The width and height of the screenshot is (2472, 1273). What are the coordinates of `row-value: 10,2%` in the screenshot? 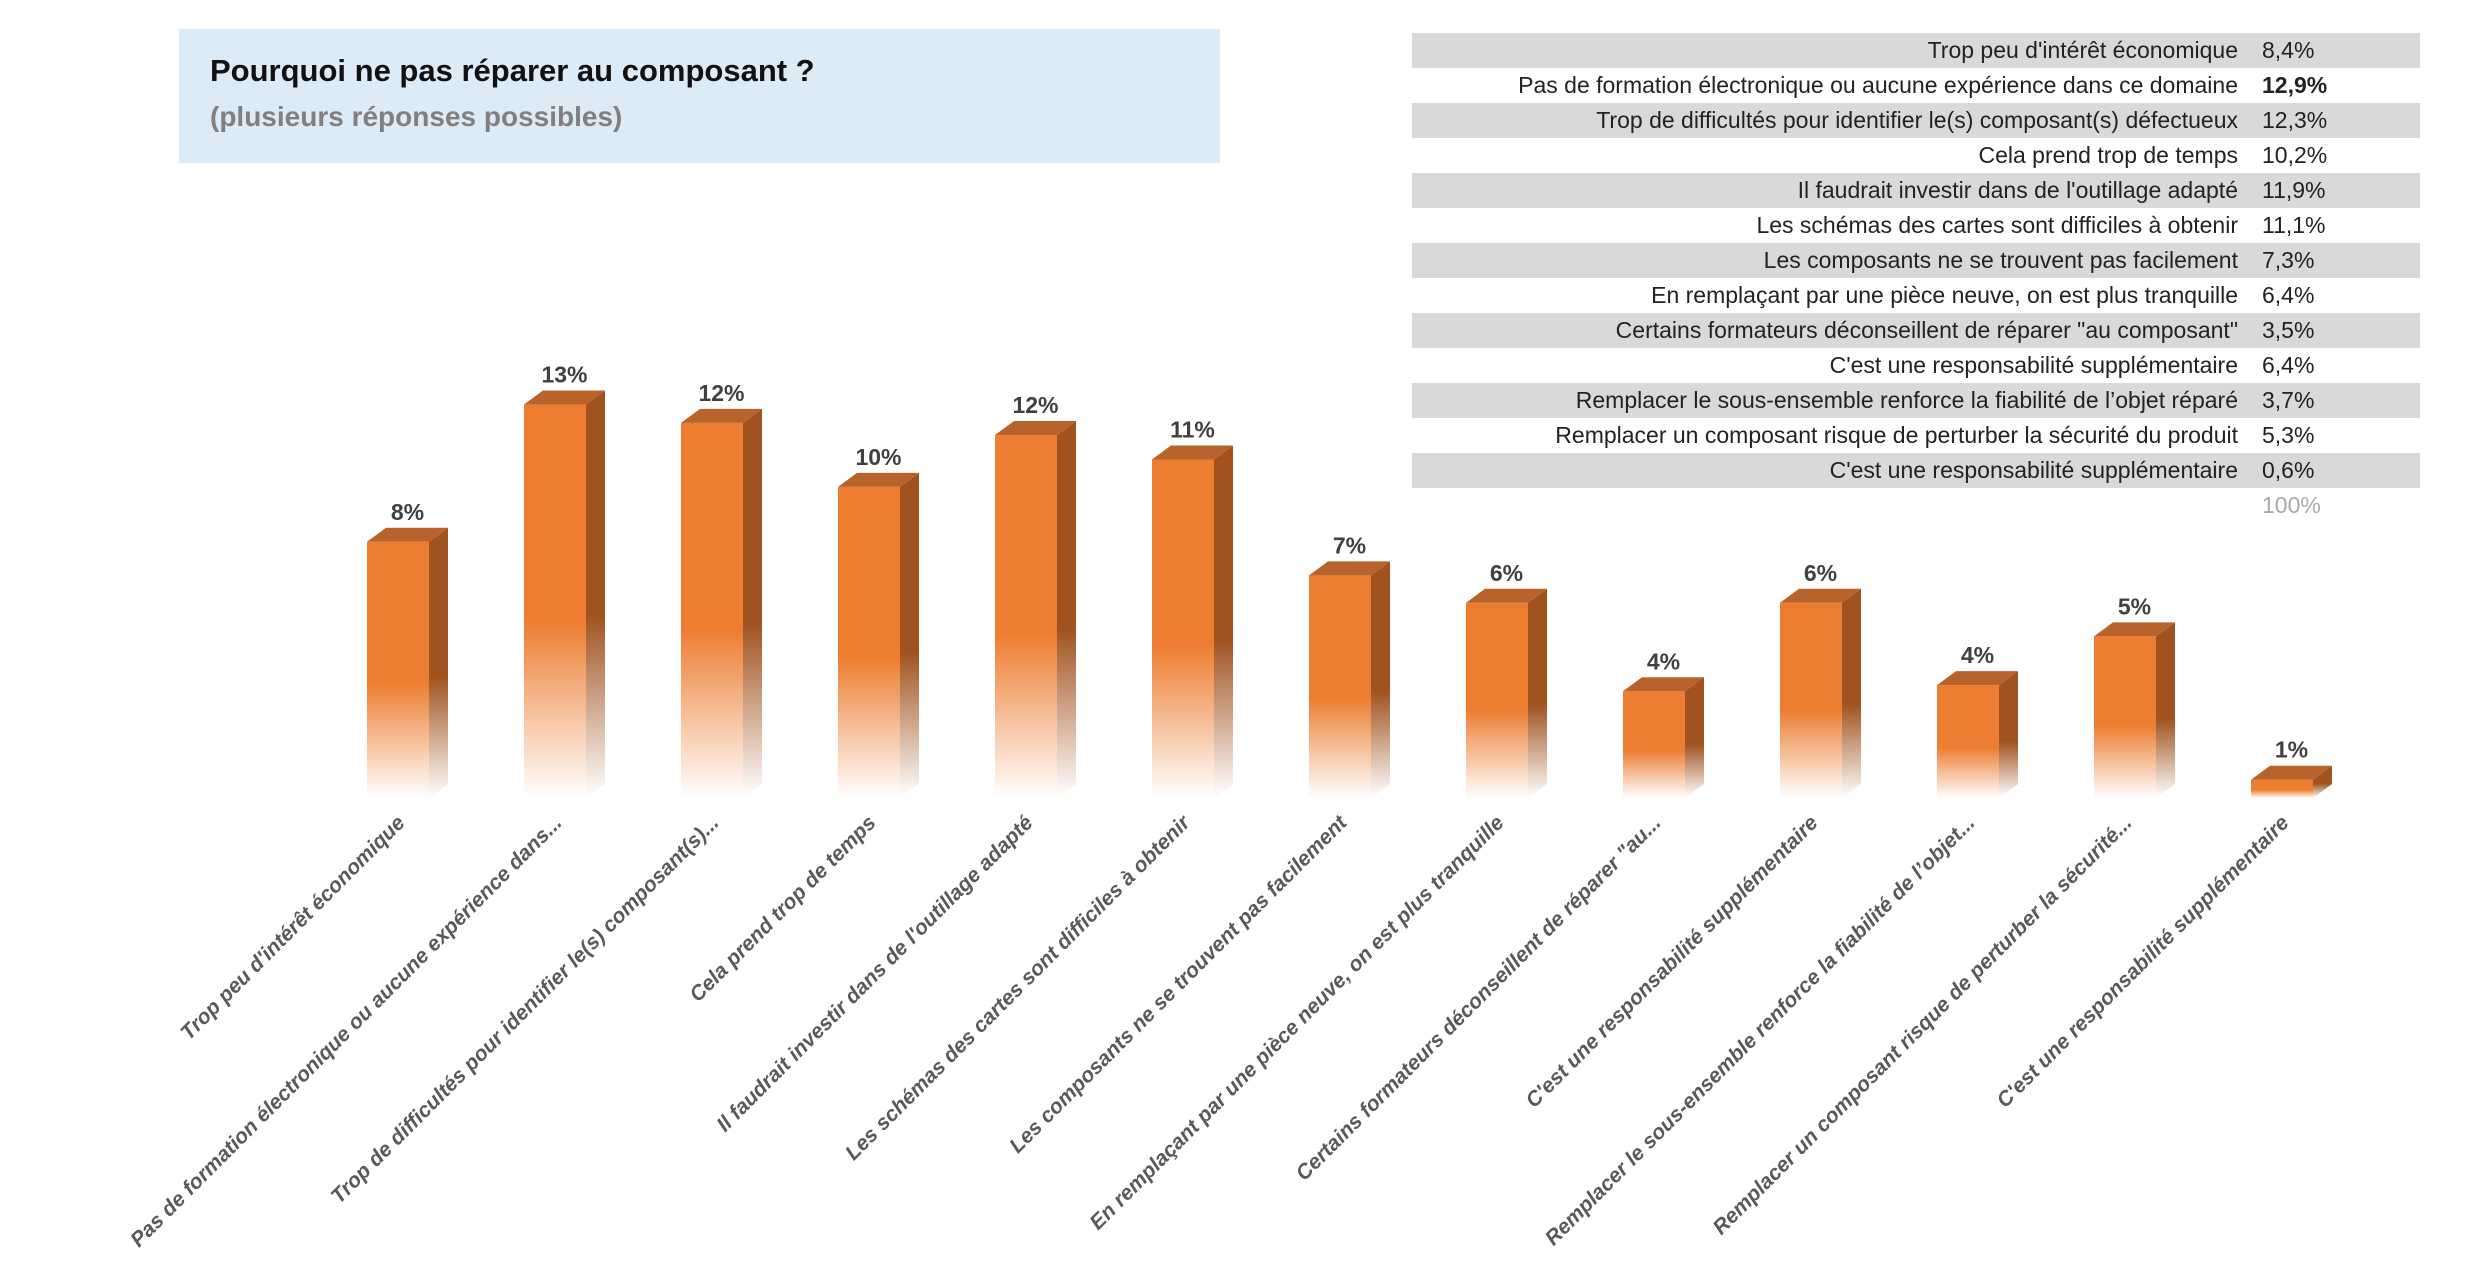 It's located at (2295, 155).